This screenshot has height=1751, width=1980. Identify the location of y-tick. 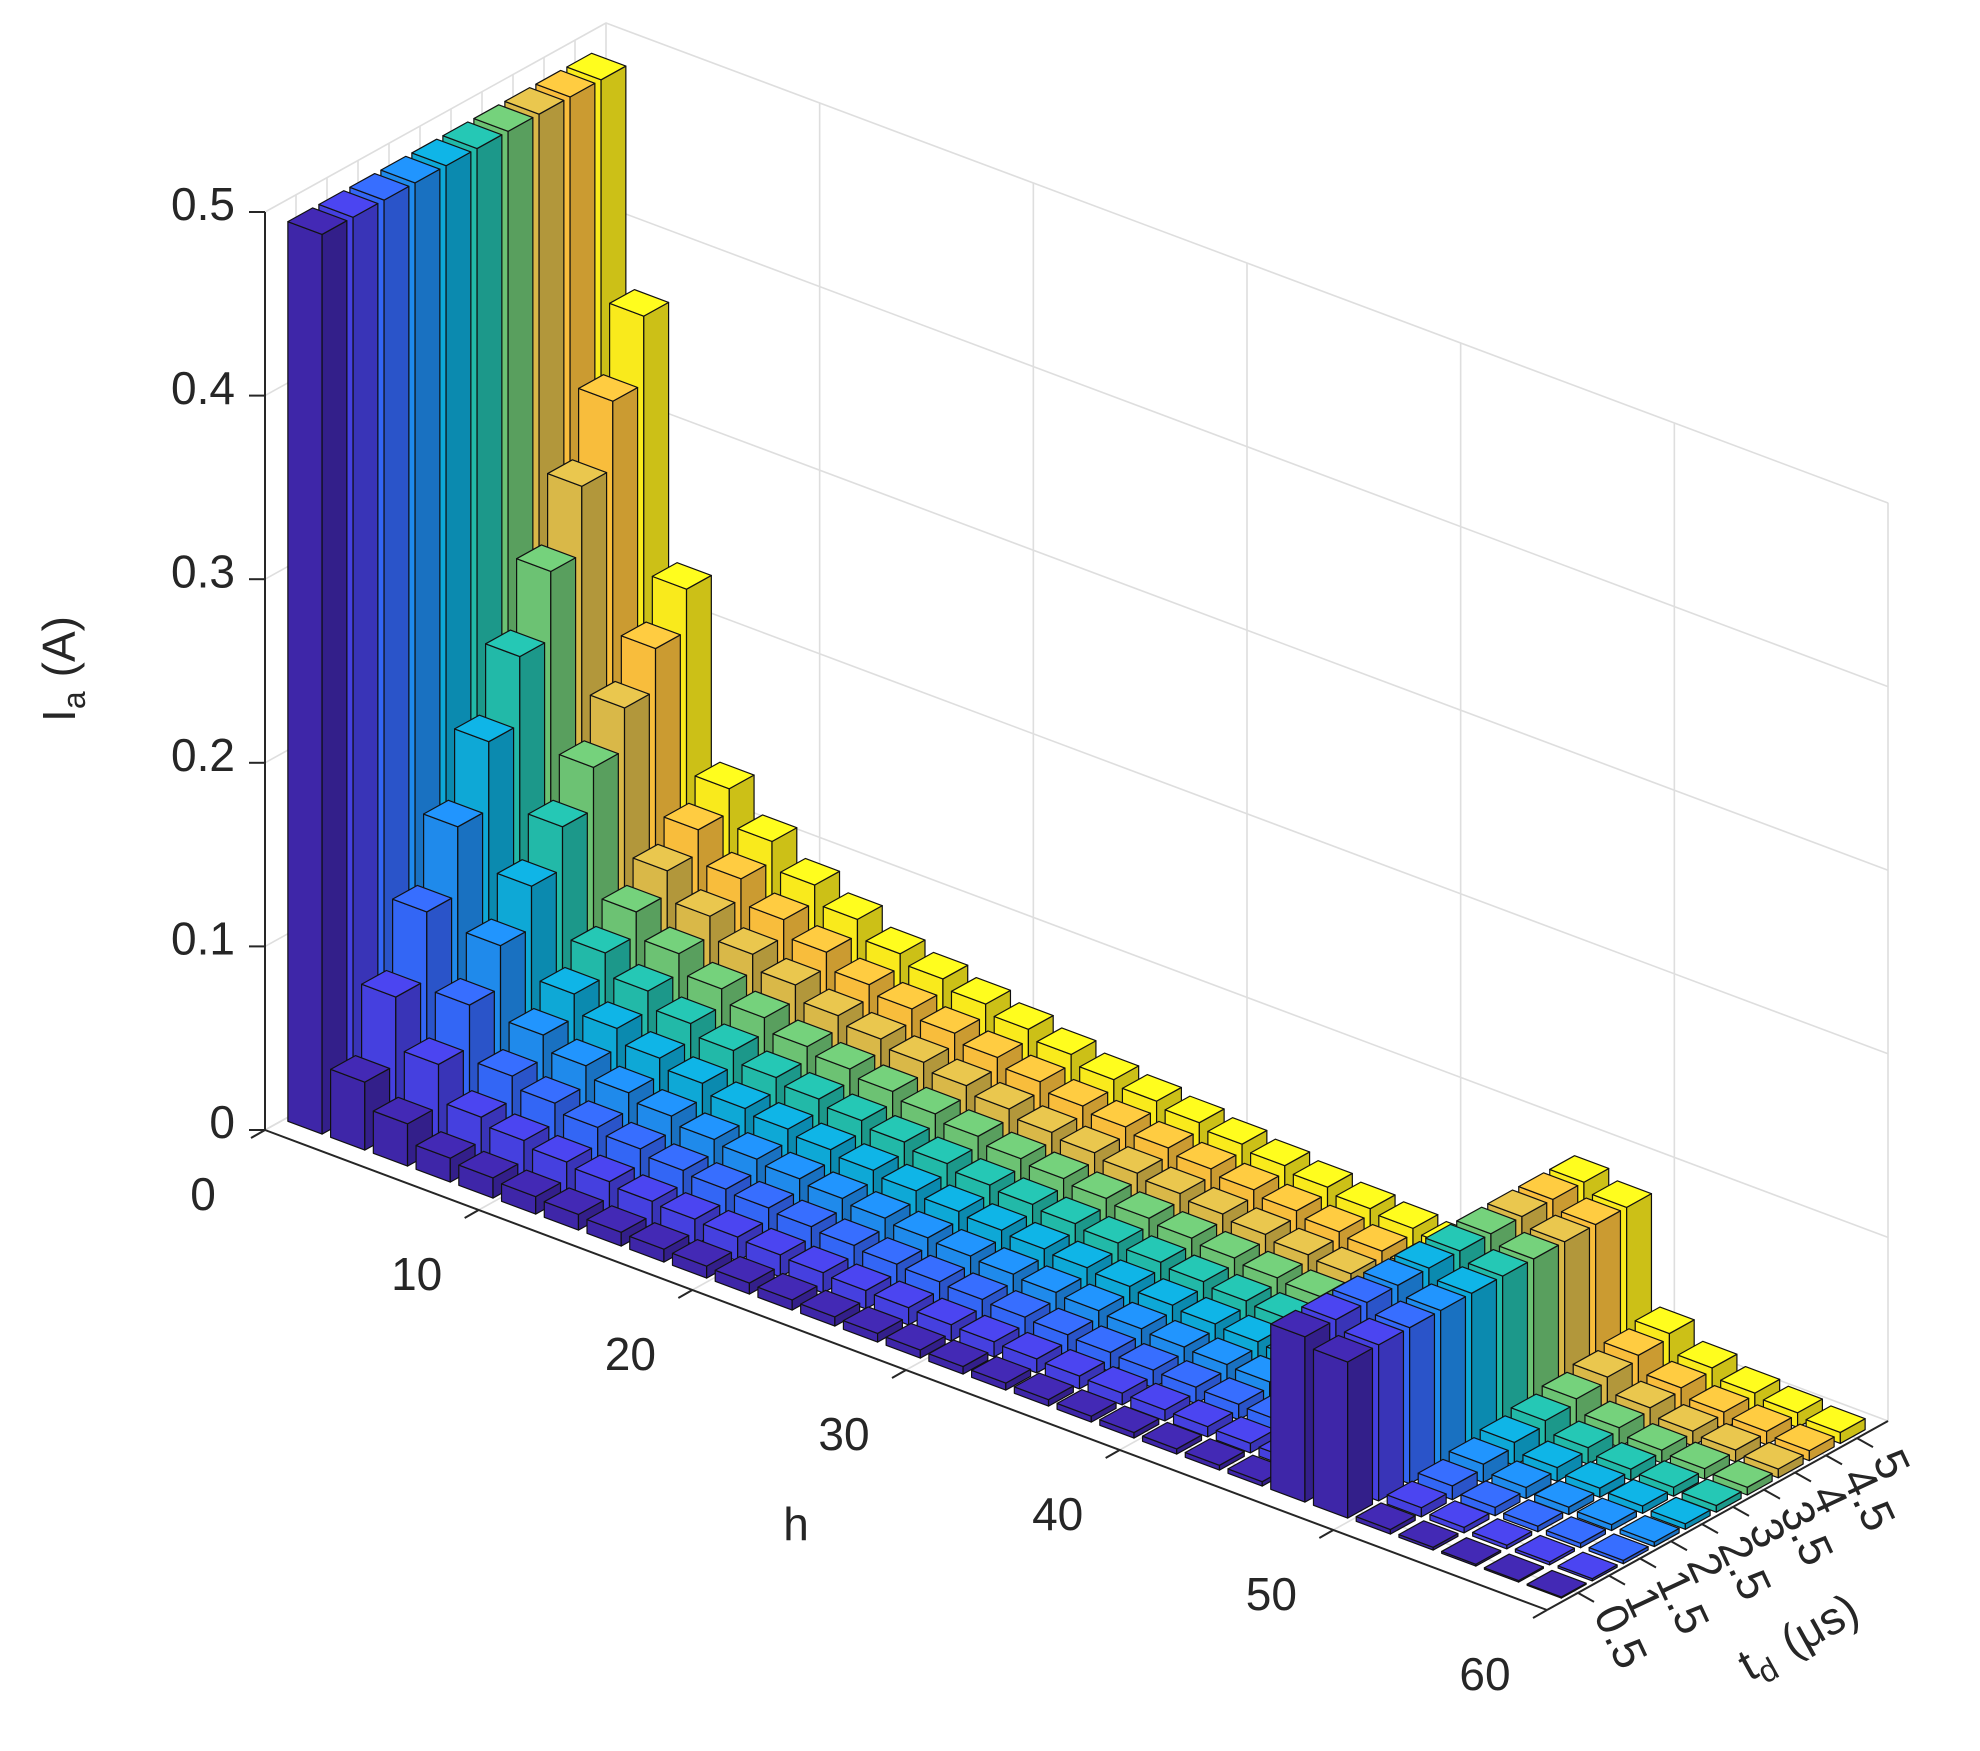
(1865, 1443).